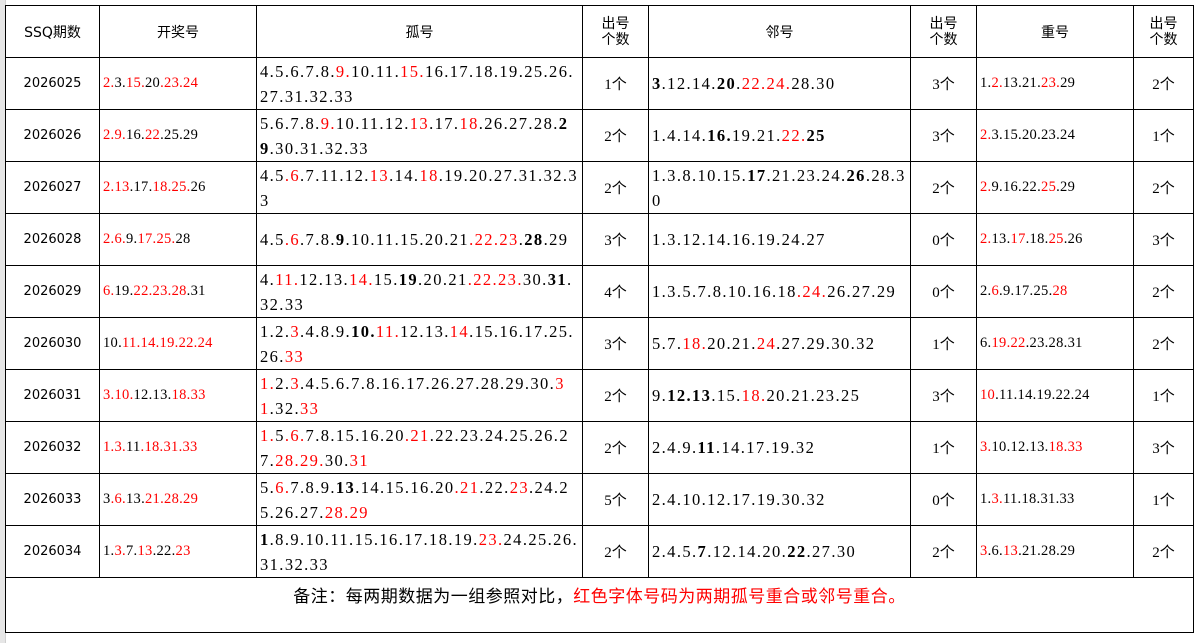  I want to click on number-text: 9., so click(660, 395).